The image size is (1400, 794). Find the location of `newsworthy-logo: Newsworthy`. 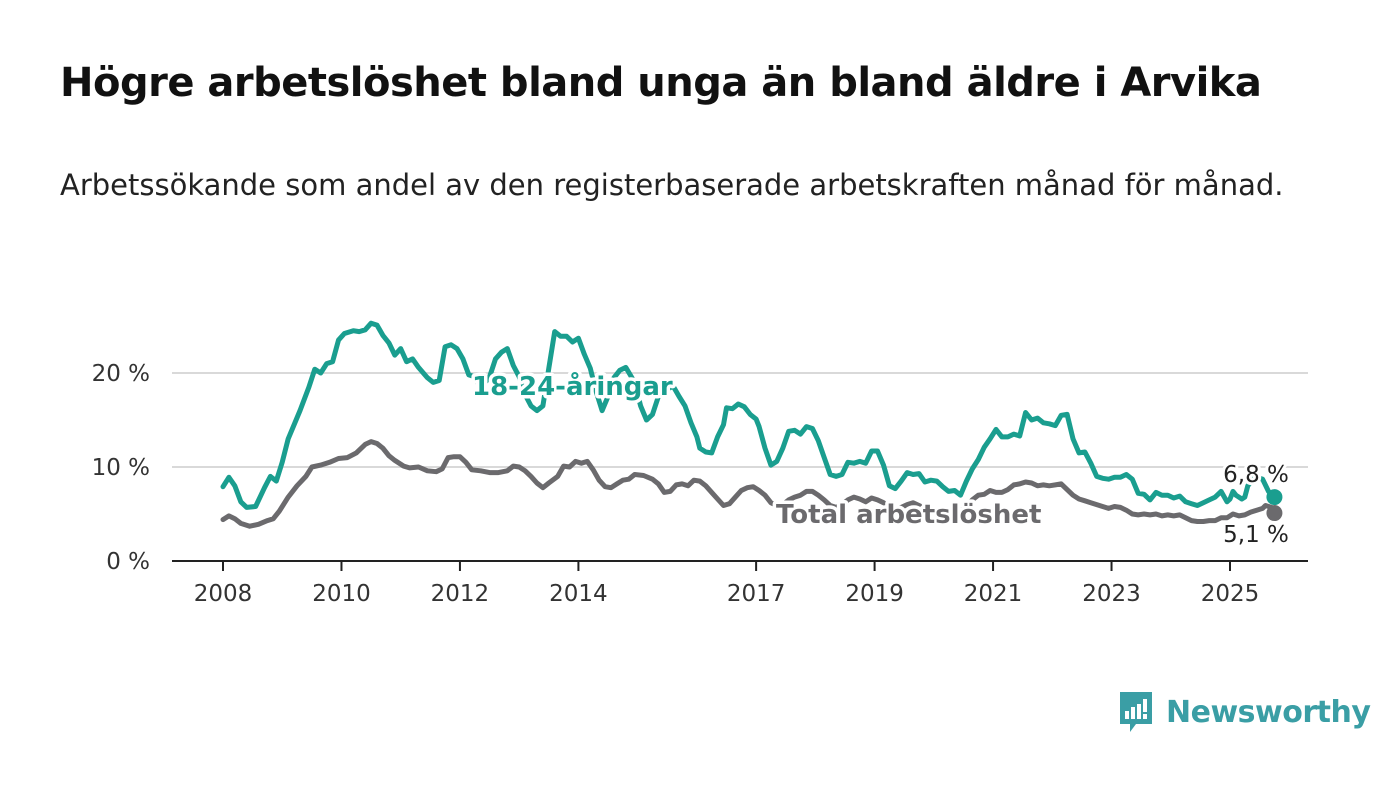

newsworthy-logo: Newsworthy is located at coordinates (1244, 712).